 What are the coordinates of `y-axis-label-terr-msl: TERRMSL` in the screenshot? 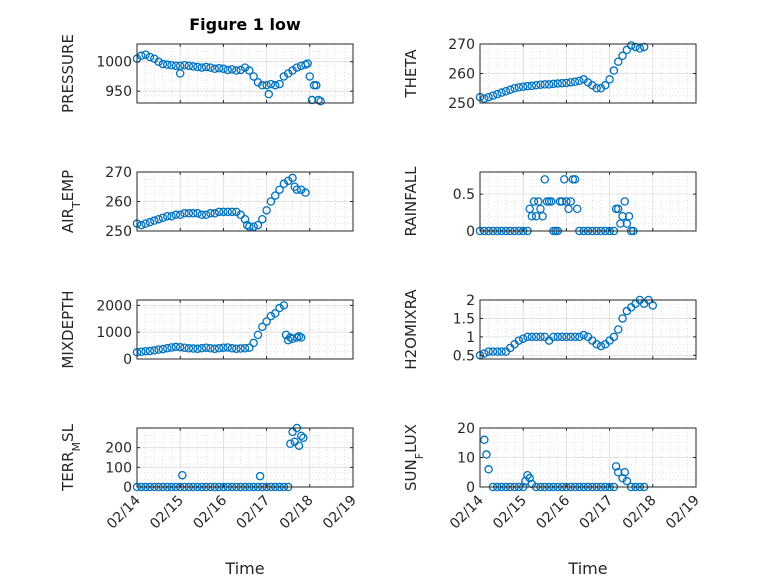 It's located at (71, 457).